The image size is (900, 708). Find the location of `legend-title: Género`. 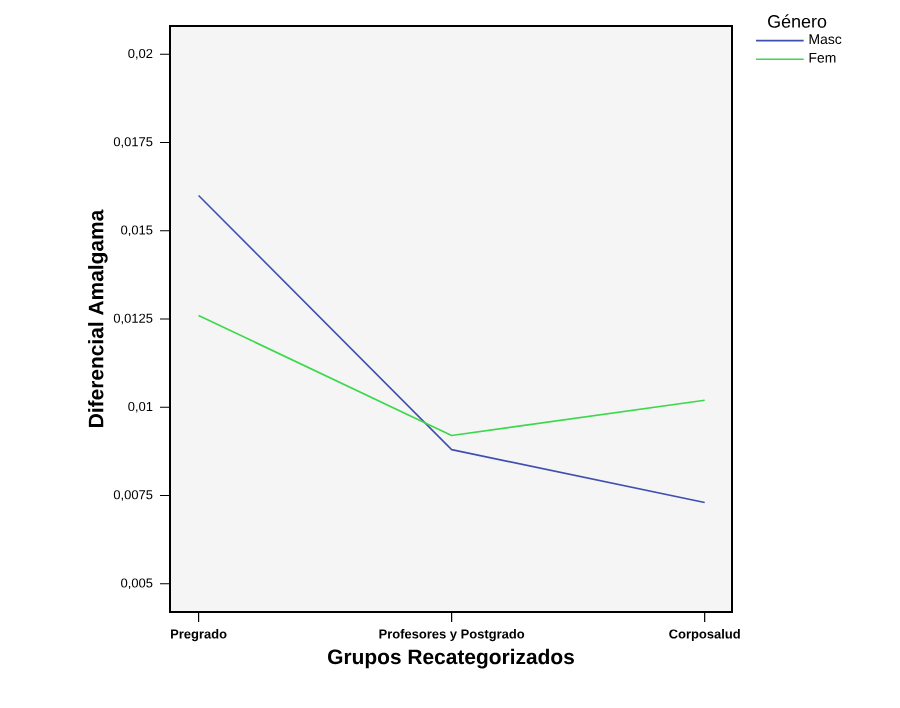

legend-title: Género is located at coordinates (797, 21).